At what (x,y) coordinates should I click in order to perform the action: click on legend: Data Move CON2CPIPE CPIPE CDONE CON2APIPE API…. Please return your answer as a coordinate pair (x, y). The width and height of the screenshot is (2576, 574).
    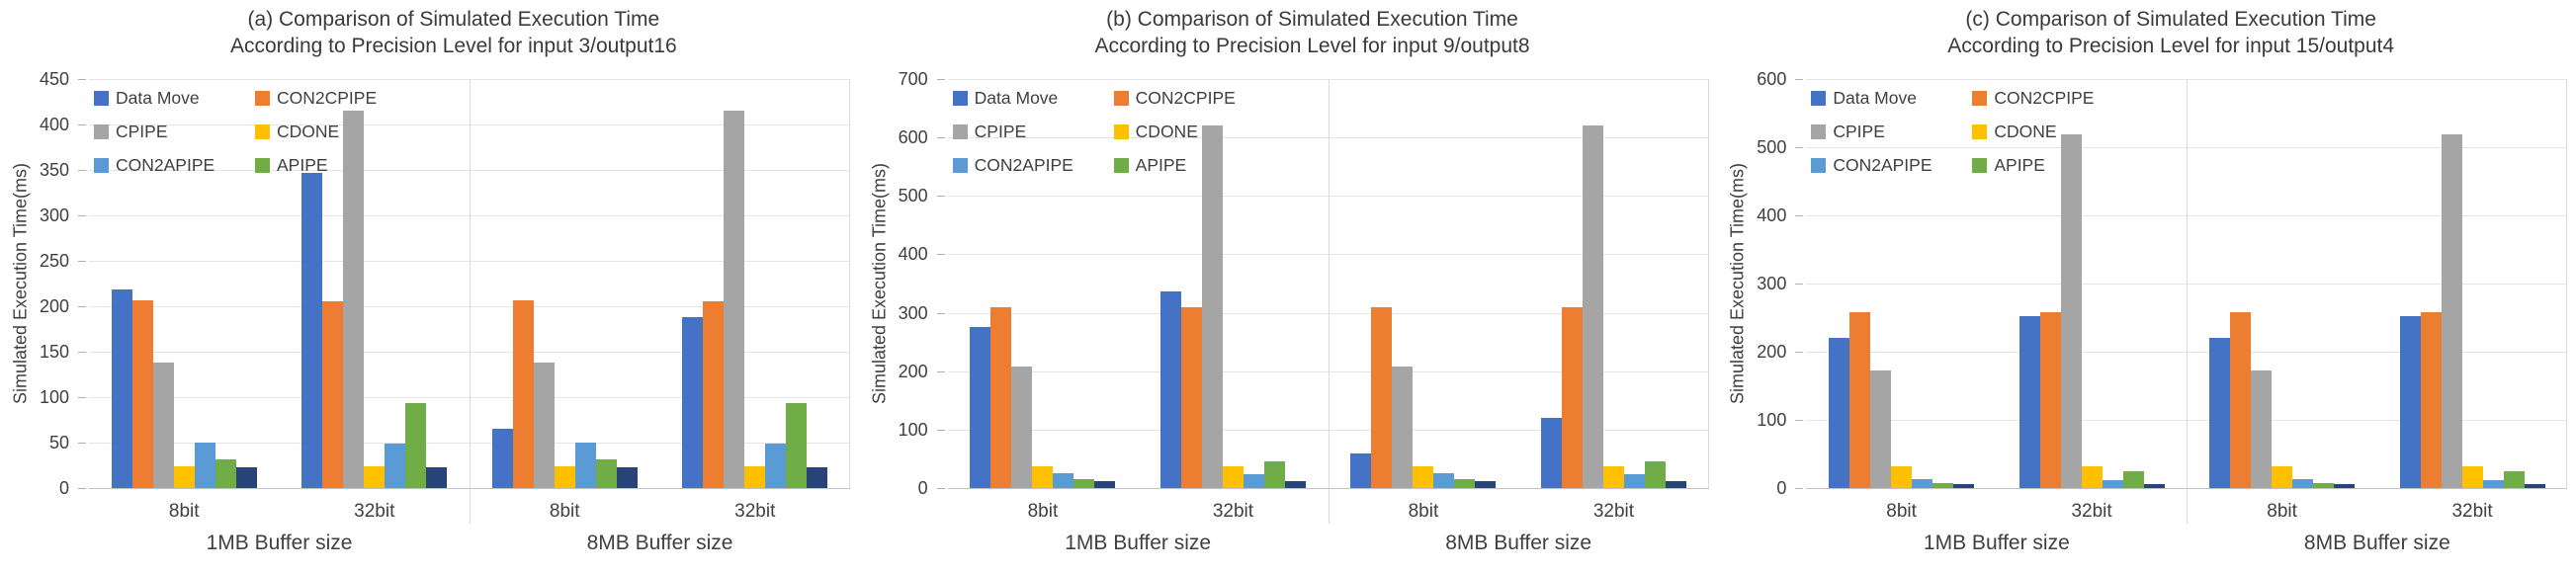
    Looking at the image, I should click on (1952, 132).